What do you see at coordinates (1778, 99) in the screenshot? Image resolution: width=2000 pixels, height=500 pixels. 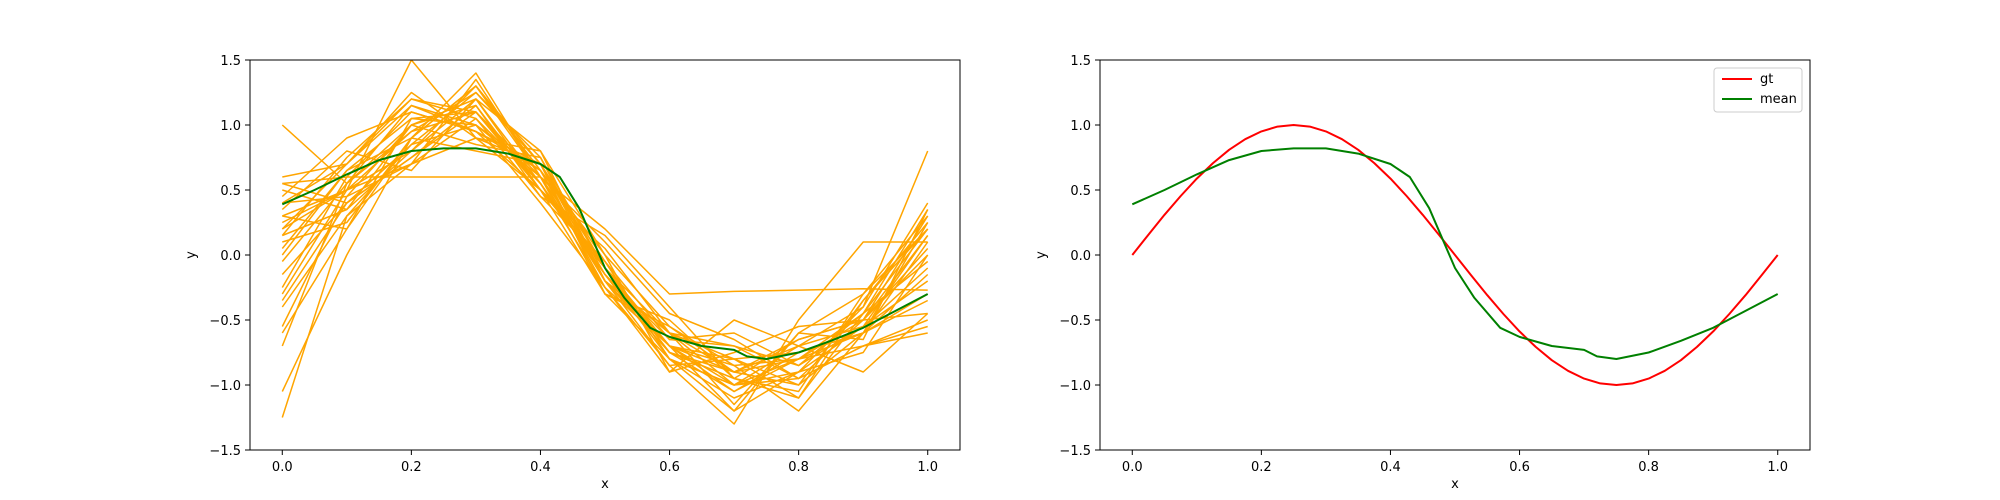 I see `legend-label-mean: mean` at bounding box center [1778, 99].